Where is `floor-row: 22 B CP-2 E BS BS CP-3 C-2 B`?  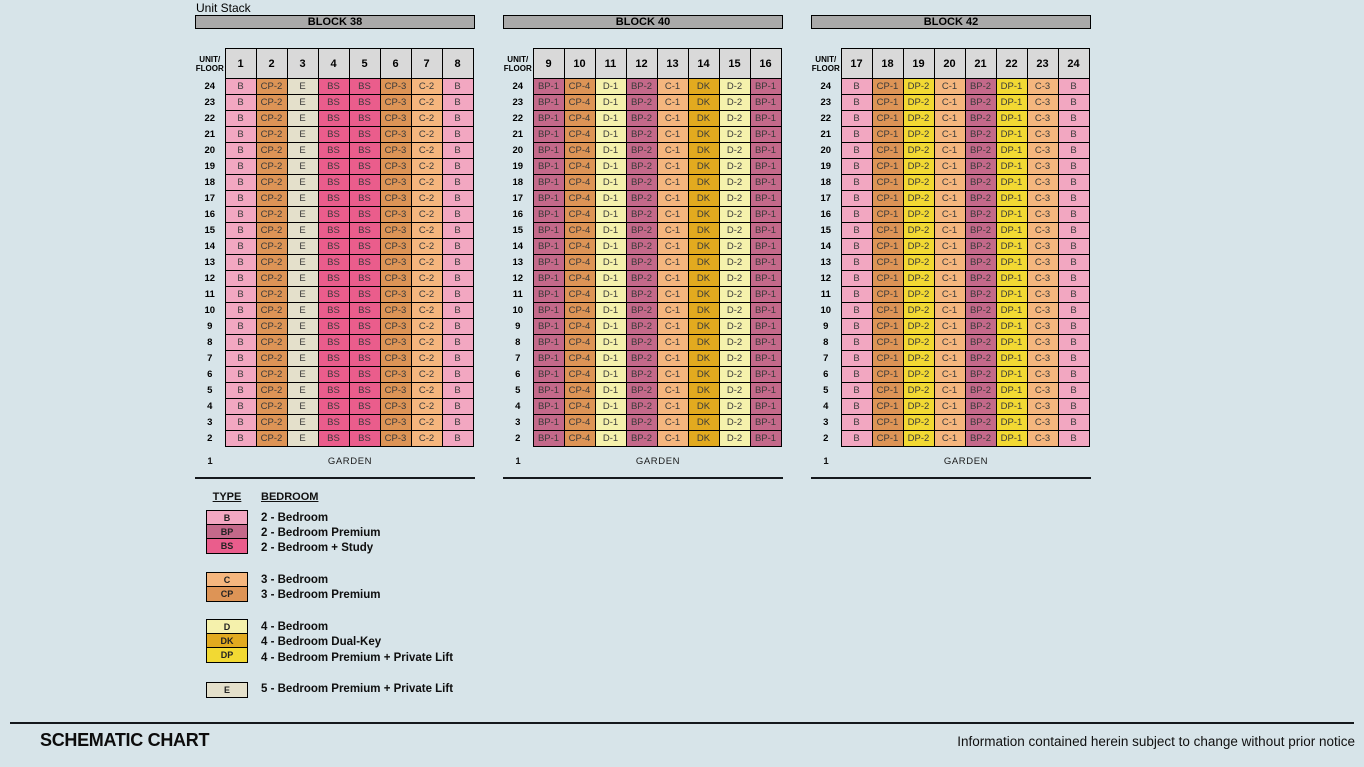 floor-row: 22 B CP-2 E BS BS CP-3 C-2 B is located at coordinates (334, 118).